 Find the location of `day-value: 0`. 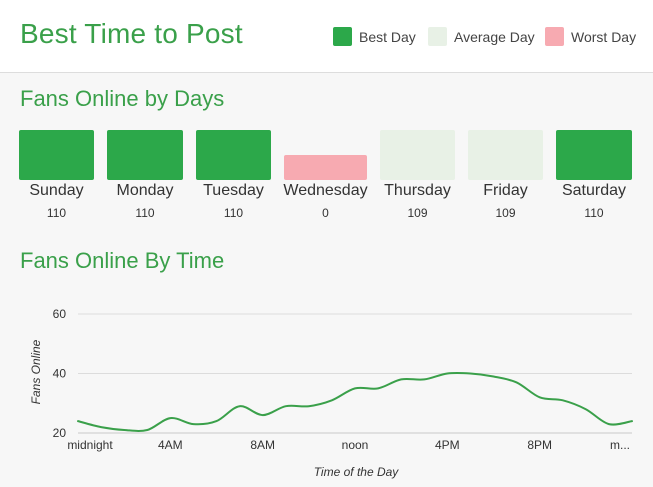

day-value: 0 is located at coordinates (325, 213).